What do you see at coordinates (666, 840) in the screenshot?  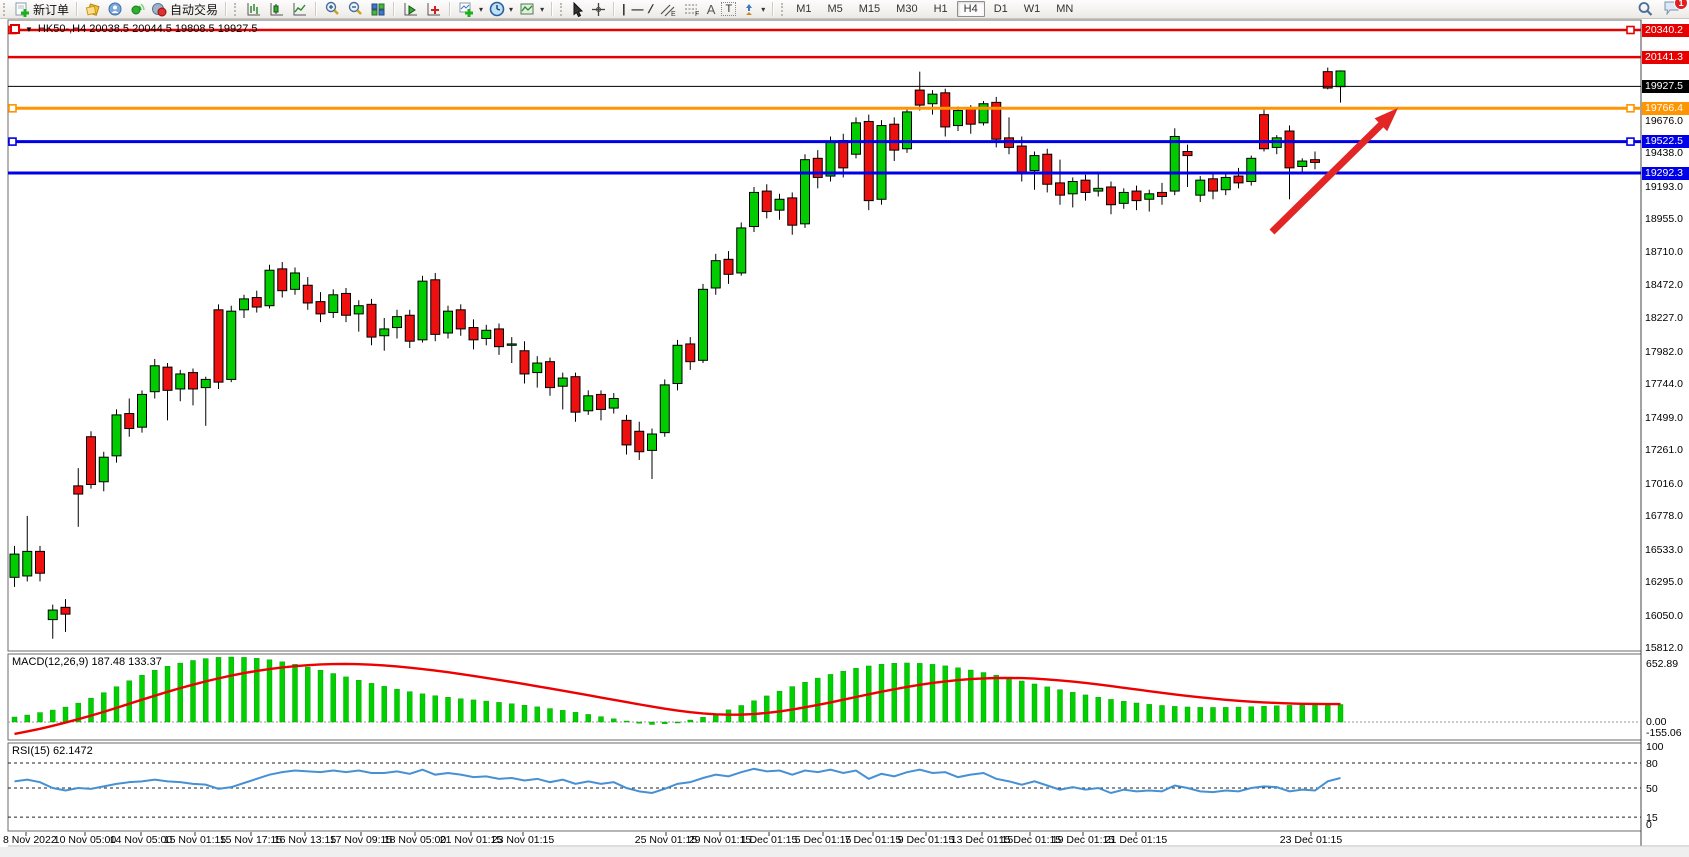 I see `time-axis-label: 25 Nov 01:15` at bounding box center [666, 840].